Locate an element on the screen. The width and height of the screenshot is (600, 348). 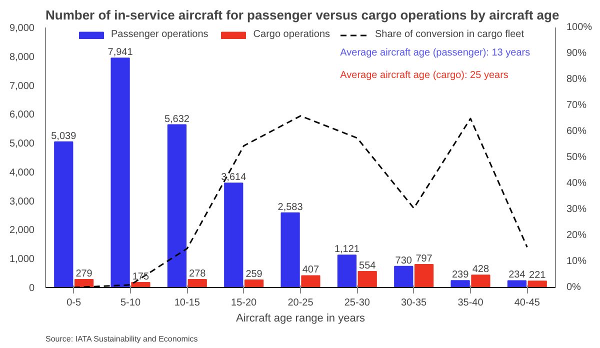
x-tick-label: 35-40 is located at coordinates (471, 303).